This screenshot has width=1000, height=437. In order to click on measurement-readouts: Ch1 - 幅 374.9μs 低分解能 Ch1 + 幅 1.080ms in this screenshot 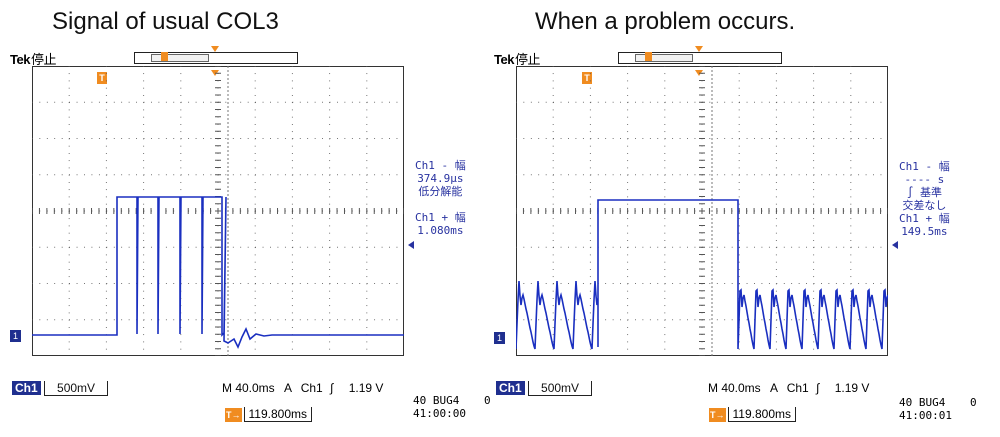, I will do `click(440, 198)`.